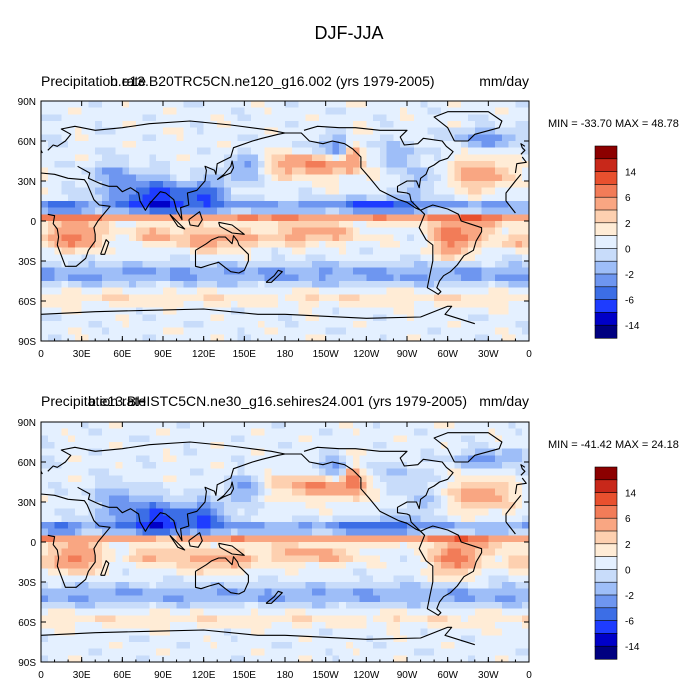 This screenshot has height=700, width=700. What do you see at coordinates (93, 401) in the screenshot?
I see `panel-2-left-title: Precipitation rate` at bounding box center [93, 401].